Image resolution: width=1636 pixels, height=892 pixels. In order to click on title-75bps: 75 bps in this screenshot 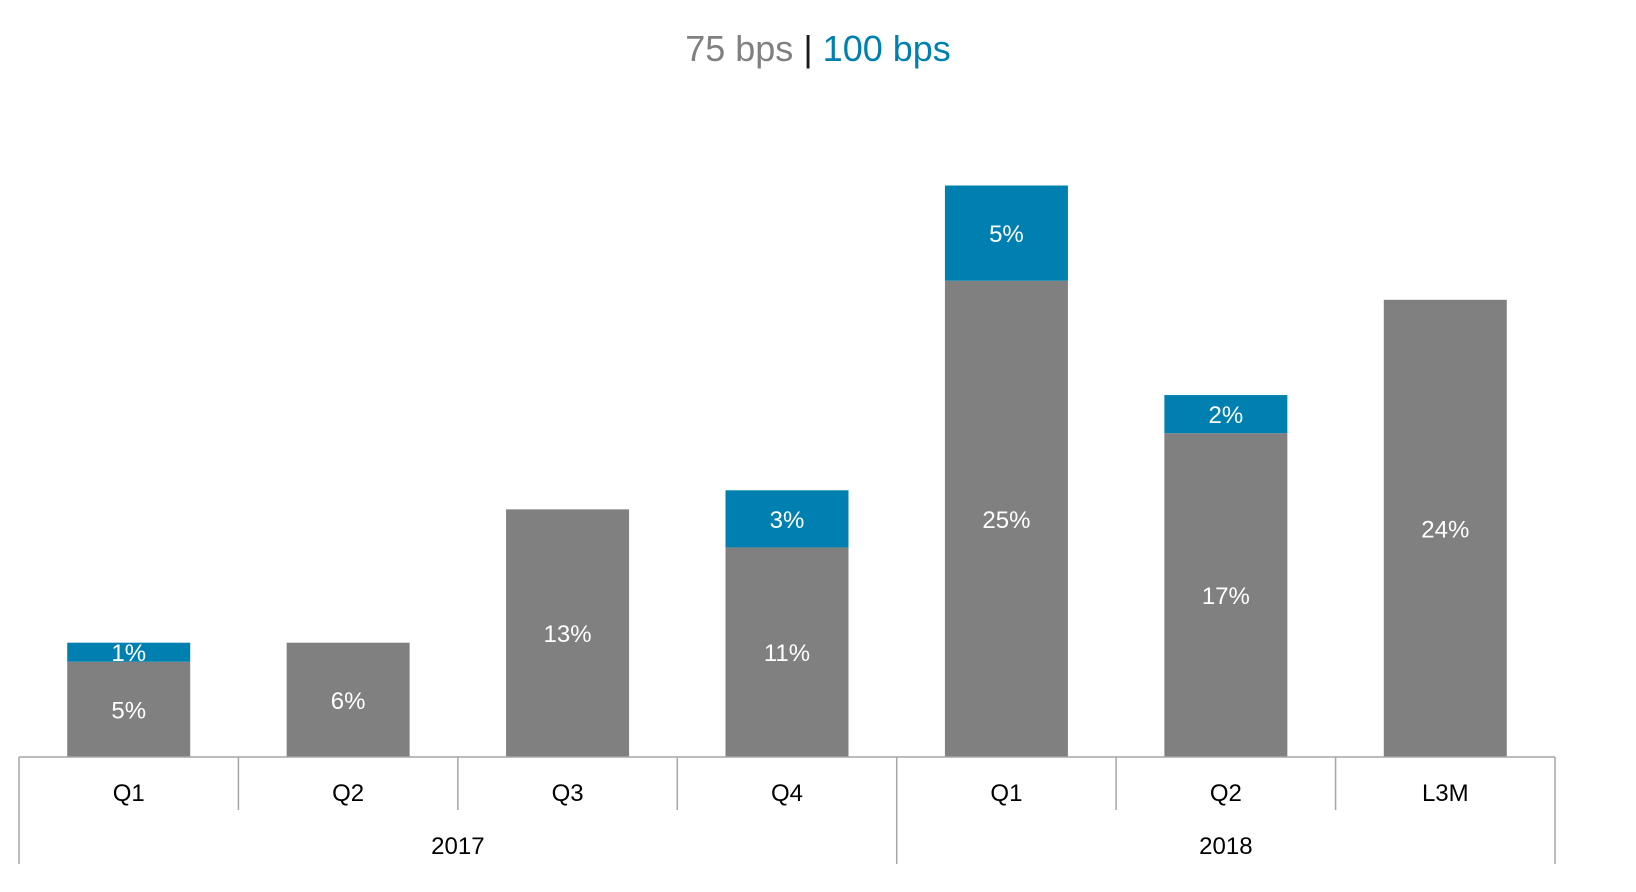, I will do `click(739, 48)`.